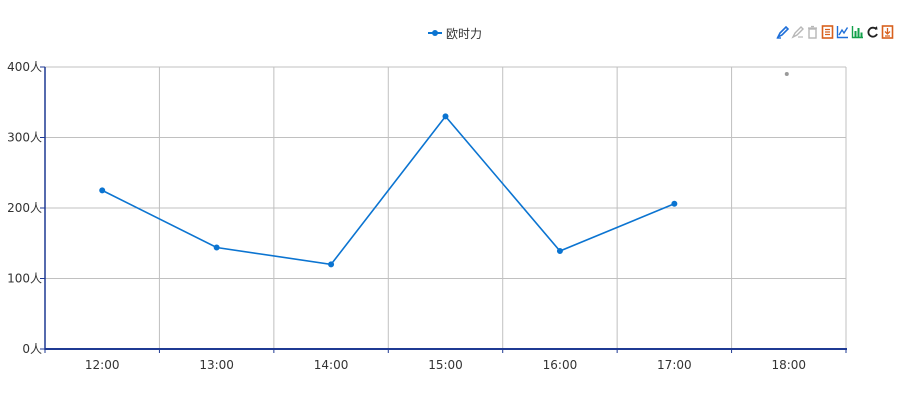  What do you see at coordinates (435, 33) in the screenshot?
I see `legend-line-marker-icon` at bounding box center [435, 33].